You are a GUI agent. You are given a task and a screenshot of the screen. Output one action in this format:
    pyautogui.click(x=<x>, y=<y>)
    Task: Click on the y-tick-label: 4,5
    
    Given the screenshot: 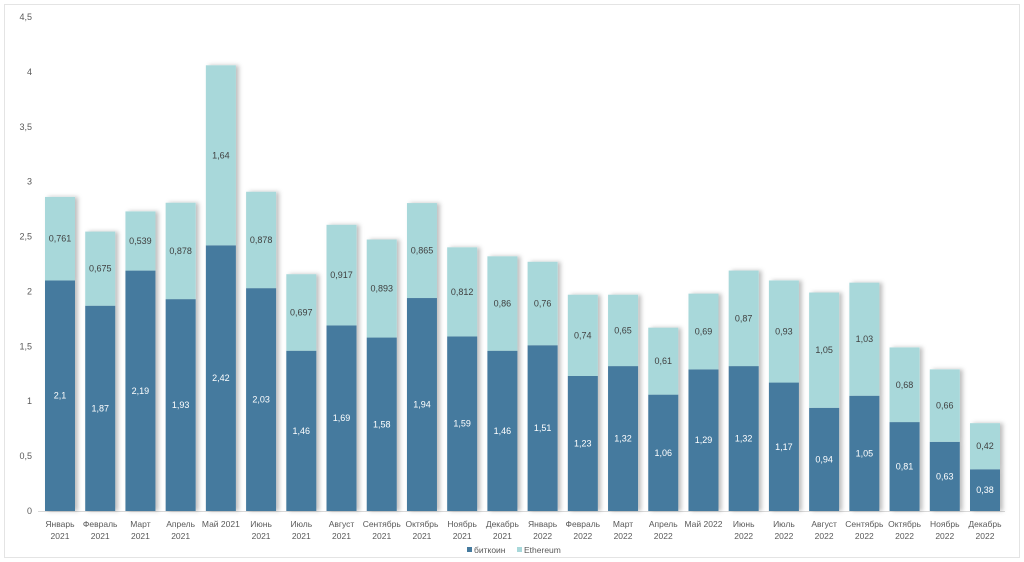 What is the action you would take?
    pyautogui.click(x=25, y=17)
    